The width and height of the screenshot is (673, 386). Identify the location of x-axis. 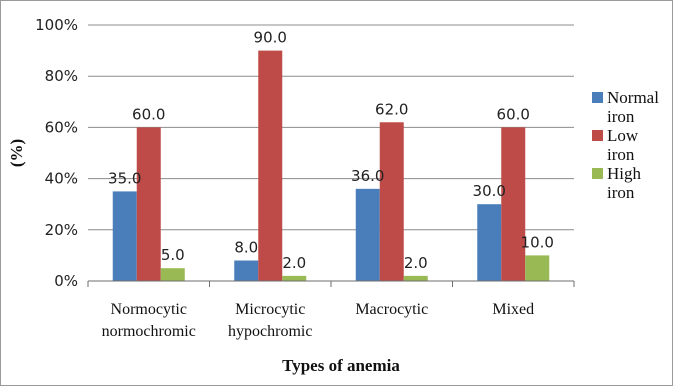
(331, 283).